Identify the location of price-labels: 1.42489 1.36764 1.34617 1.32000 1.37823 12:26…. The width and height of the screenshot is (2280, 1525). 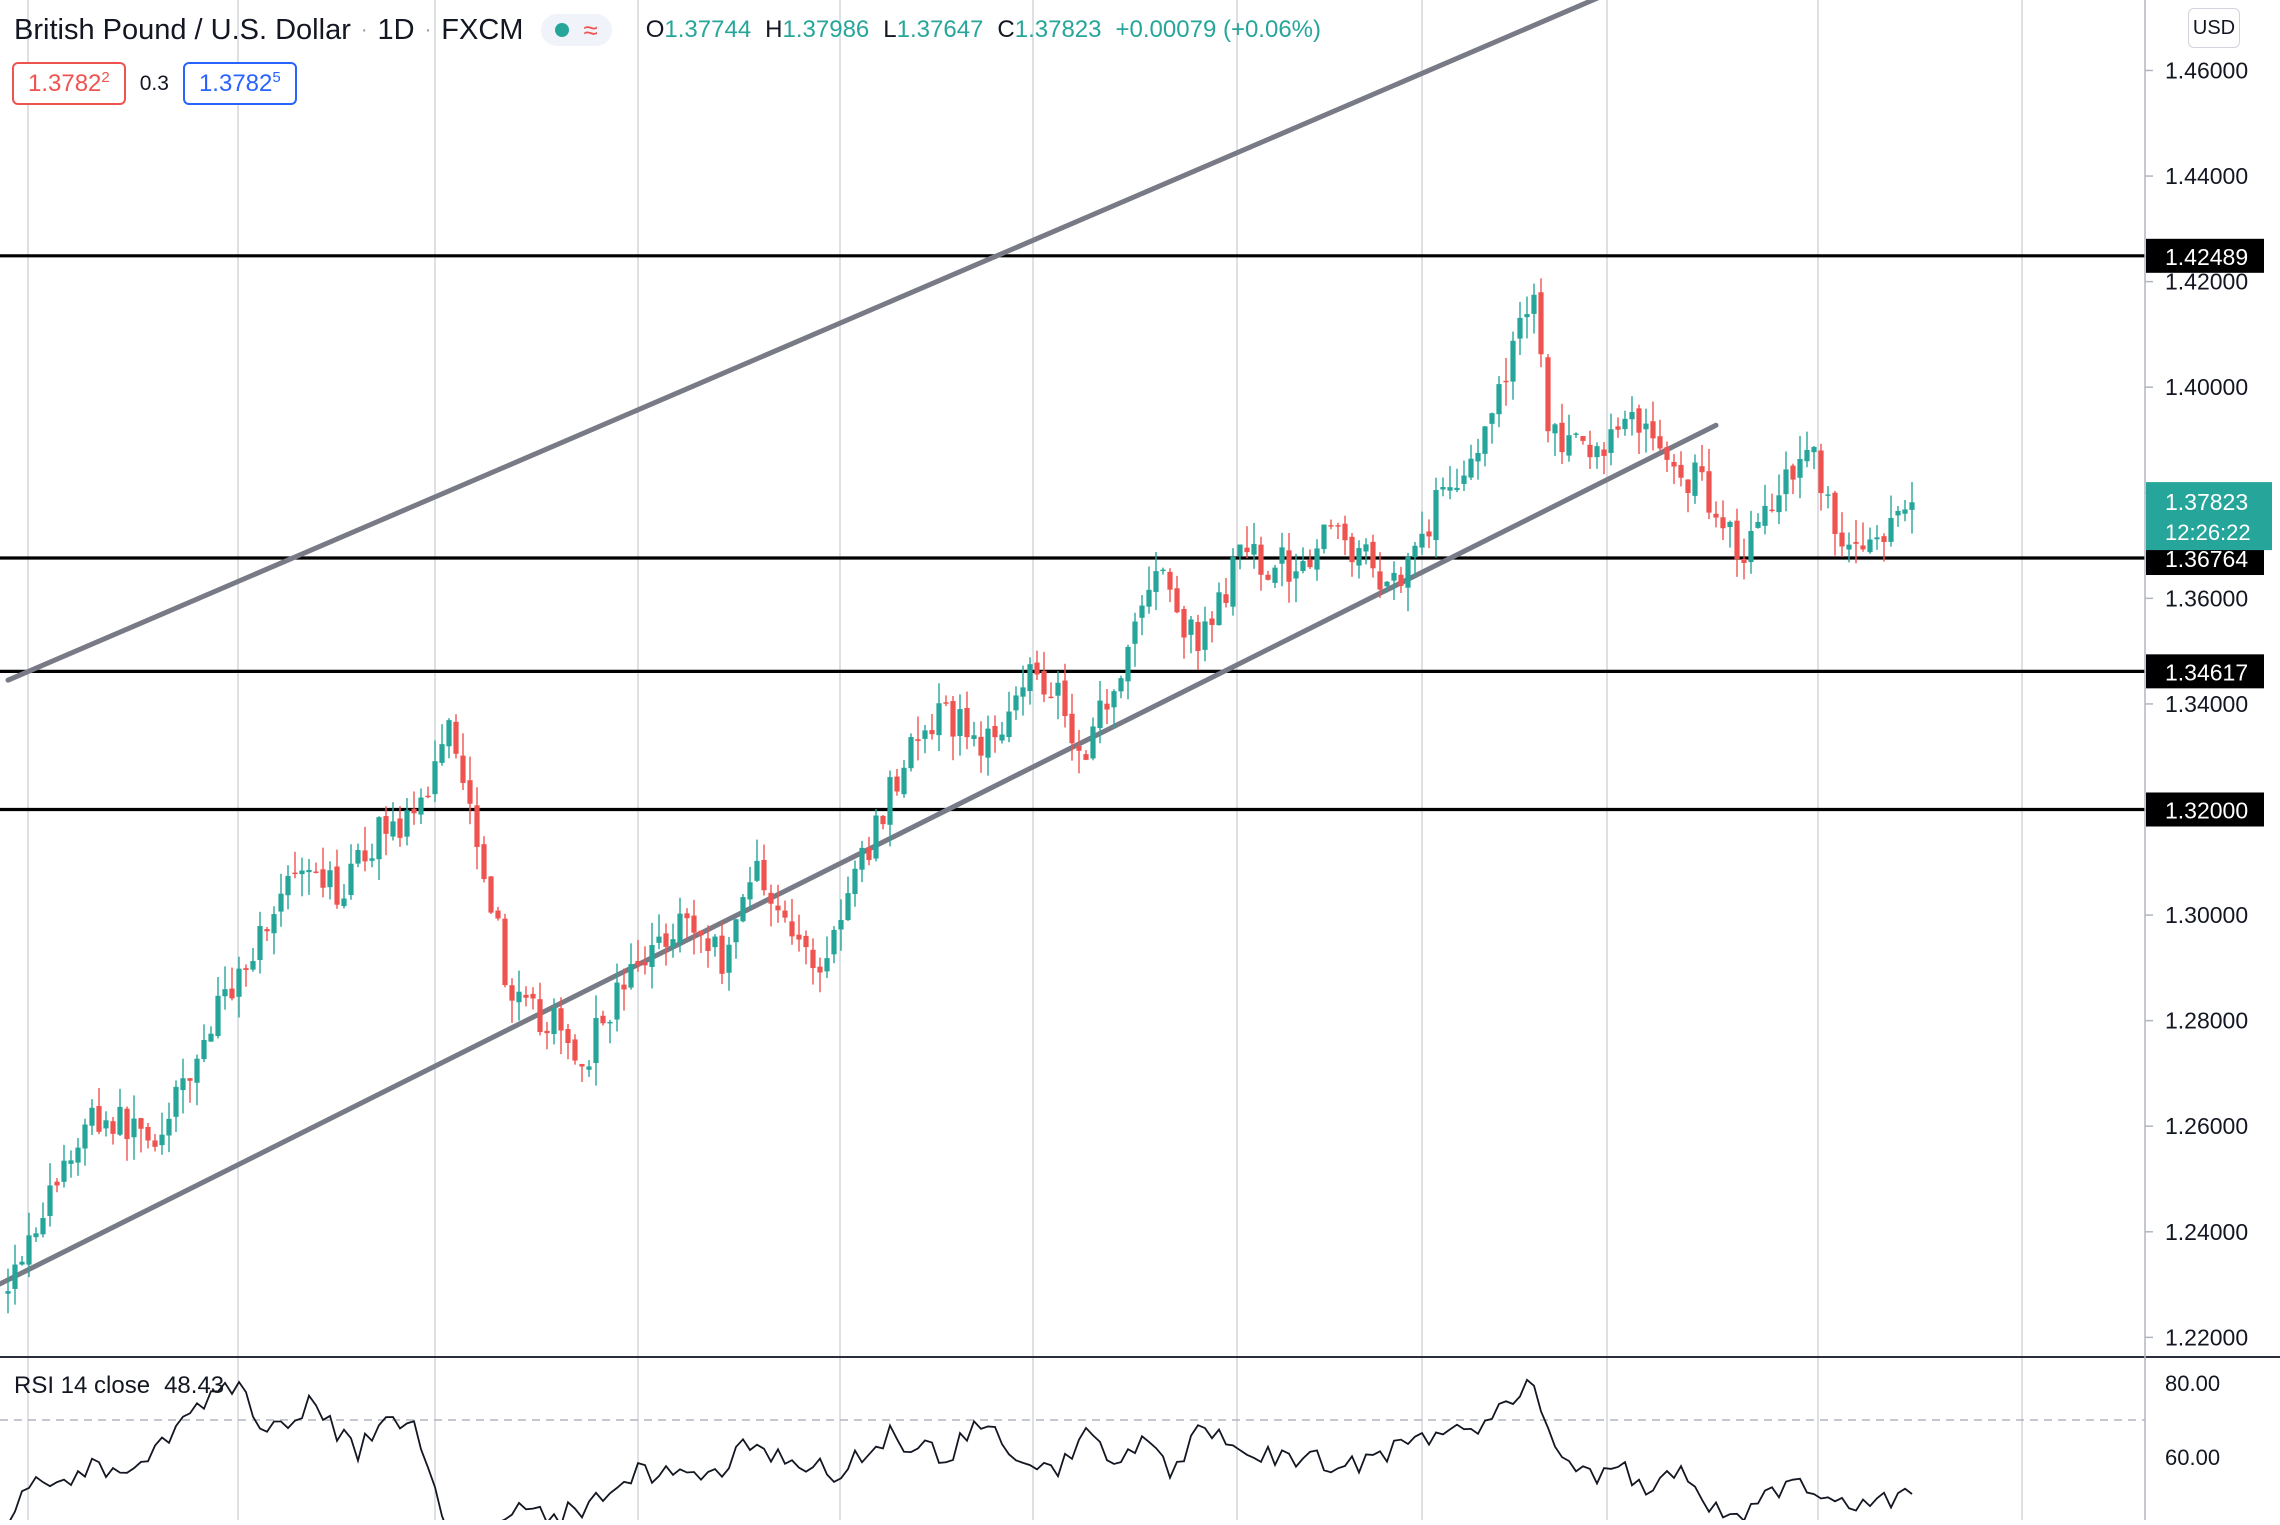
(2209, 532).